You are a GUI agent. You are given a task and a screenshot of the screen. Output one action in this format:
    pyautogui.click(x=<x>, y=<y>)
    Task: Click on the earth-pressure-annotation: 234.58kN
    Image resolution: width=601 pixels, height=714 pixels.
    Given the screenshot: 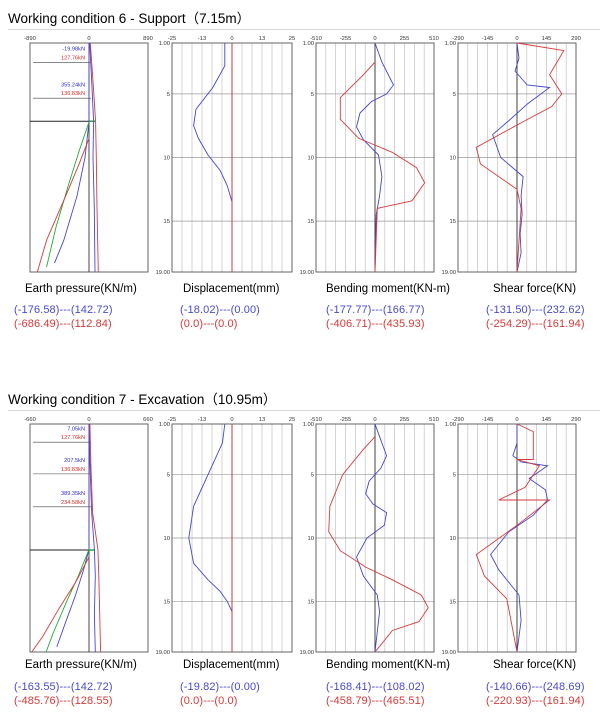 What is the action you would take?
    pyautogui.click(x=73, y=503)
    